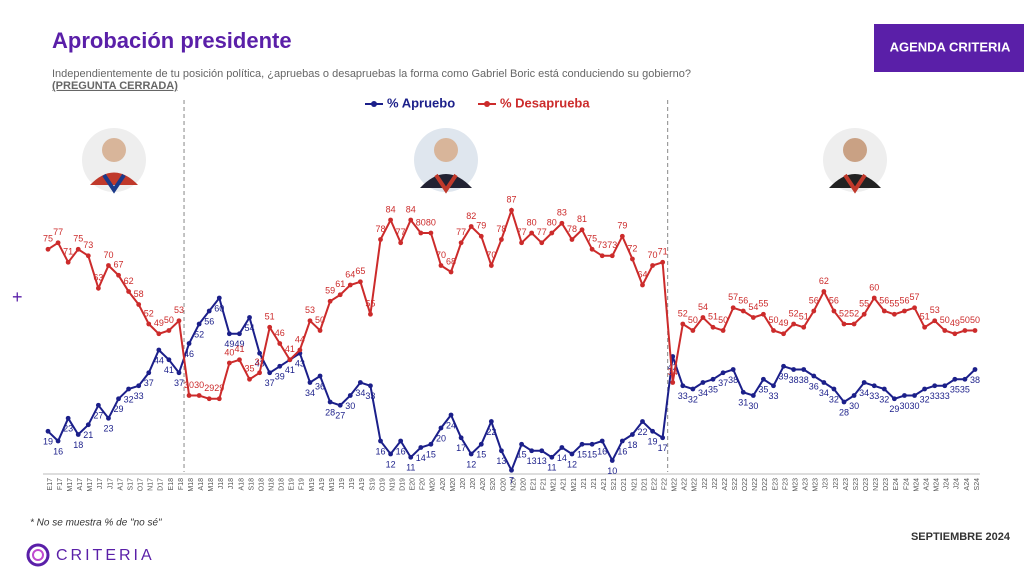  Describe the element at coordinates (352, 483) in the screenshot. I see `x-tick-label: J19` at that location.